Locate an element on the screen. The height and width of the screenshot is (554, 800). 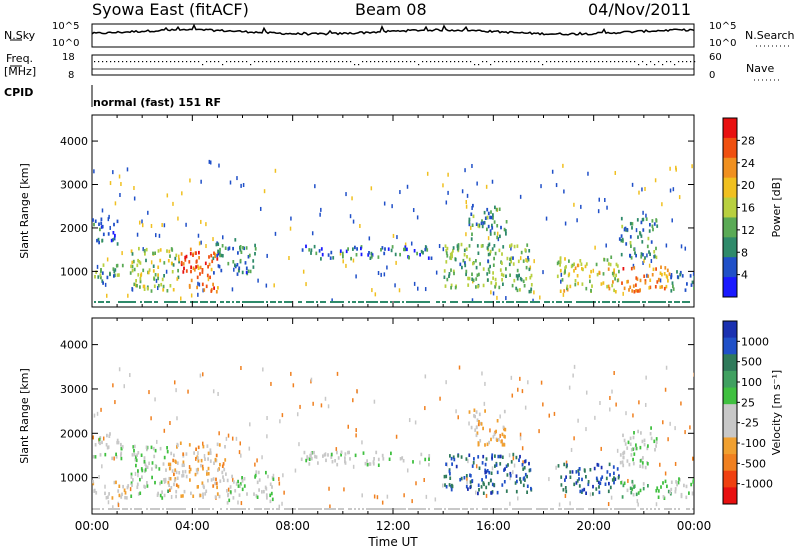
ytick-label-power: 3000 is located at coordinates (74, 185).